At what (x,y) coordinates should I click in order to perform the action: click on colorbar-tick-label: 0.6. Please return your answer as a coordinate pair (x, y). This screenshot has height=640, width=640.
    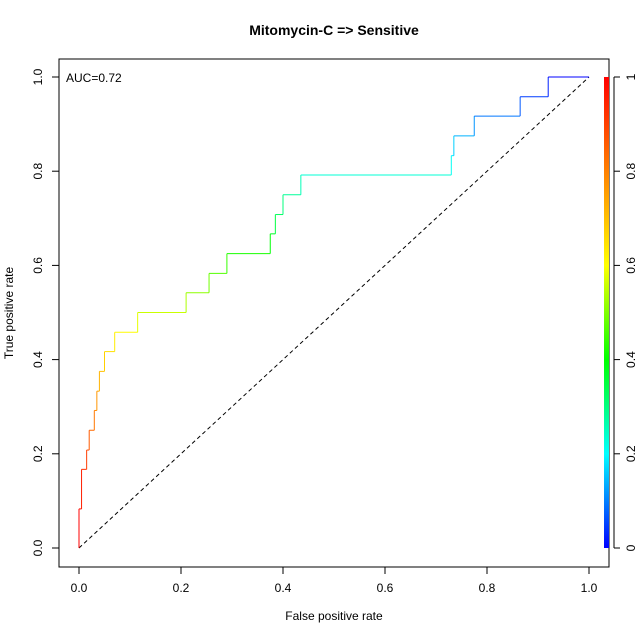
    Looking at the image, I should click on (631, 265).